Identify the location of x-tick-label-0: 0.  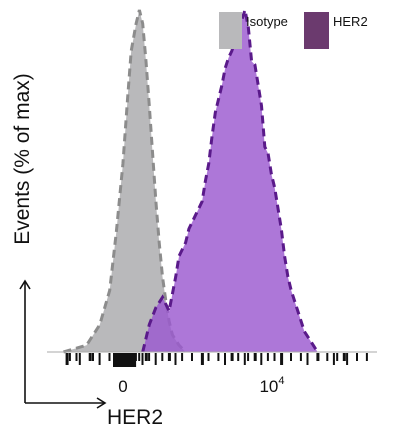
(122, 386).